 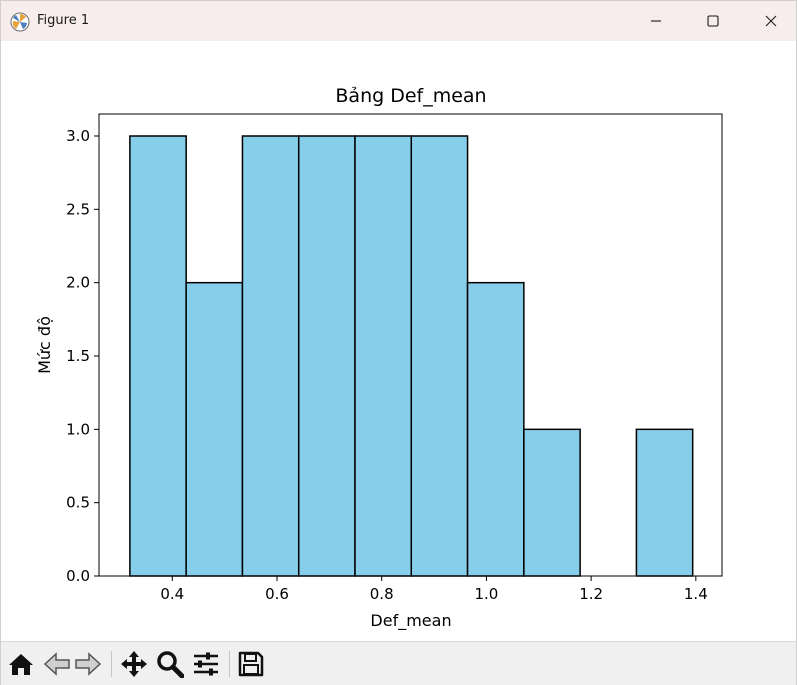 I want to click on y-tick-label: 2.5, so click(x=78, y=209).